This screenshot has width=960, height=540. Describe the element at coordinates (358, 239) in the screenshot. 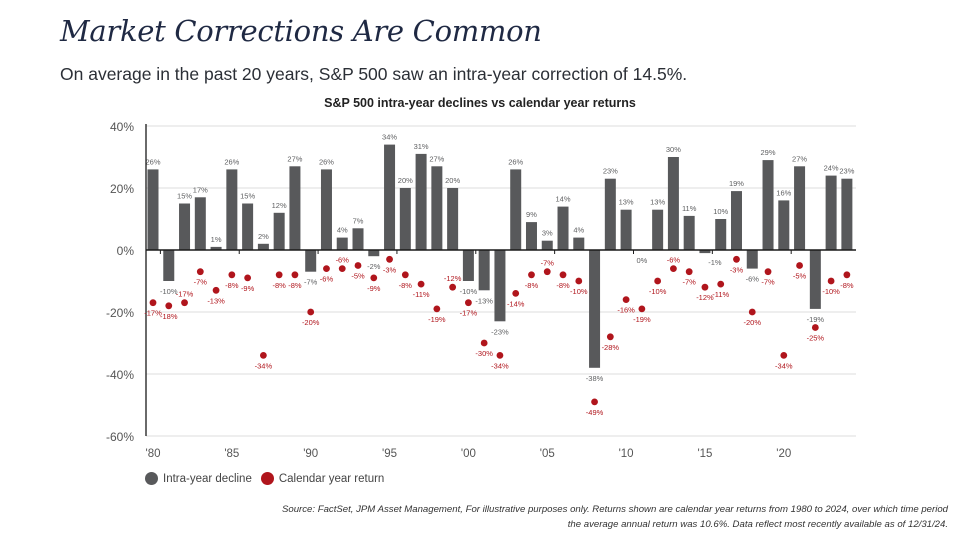

I see `bar-1993` at that location.